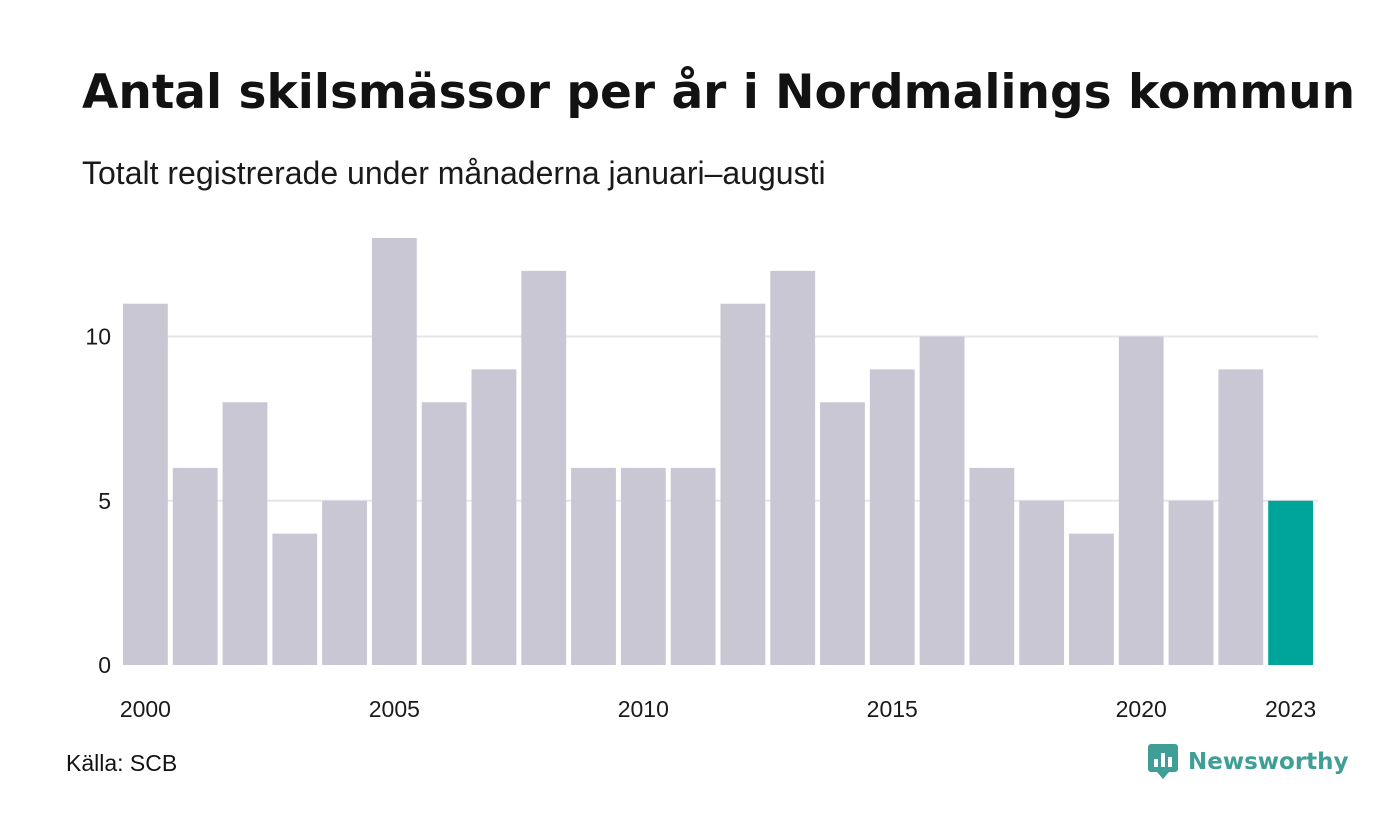 The image size is (1400, 840). Describe the element at coordinates (1141, 709) in the screenshot. I see `x-tick-label: 2020` at that location.